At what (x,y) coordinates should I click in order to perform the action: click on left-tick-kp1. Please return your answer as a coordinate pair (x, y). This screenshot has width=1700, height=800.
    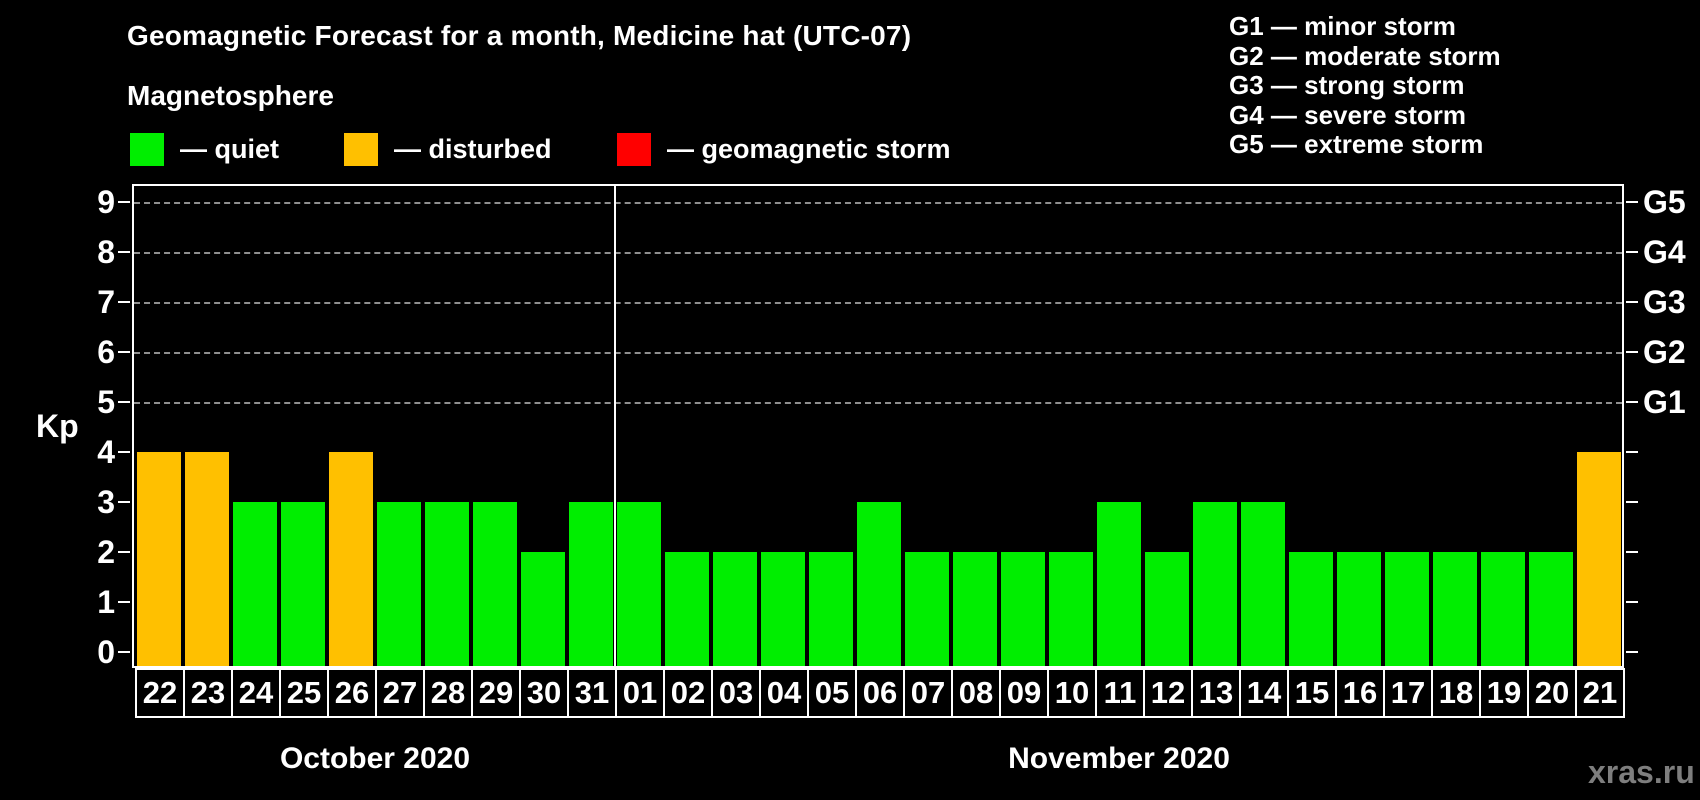
    Looking at the image, I should click on (124, 602).